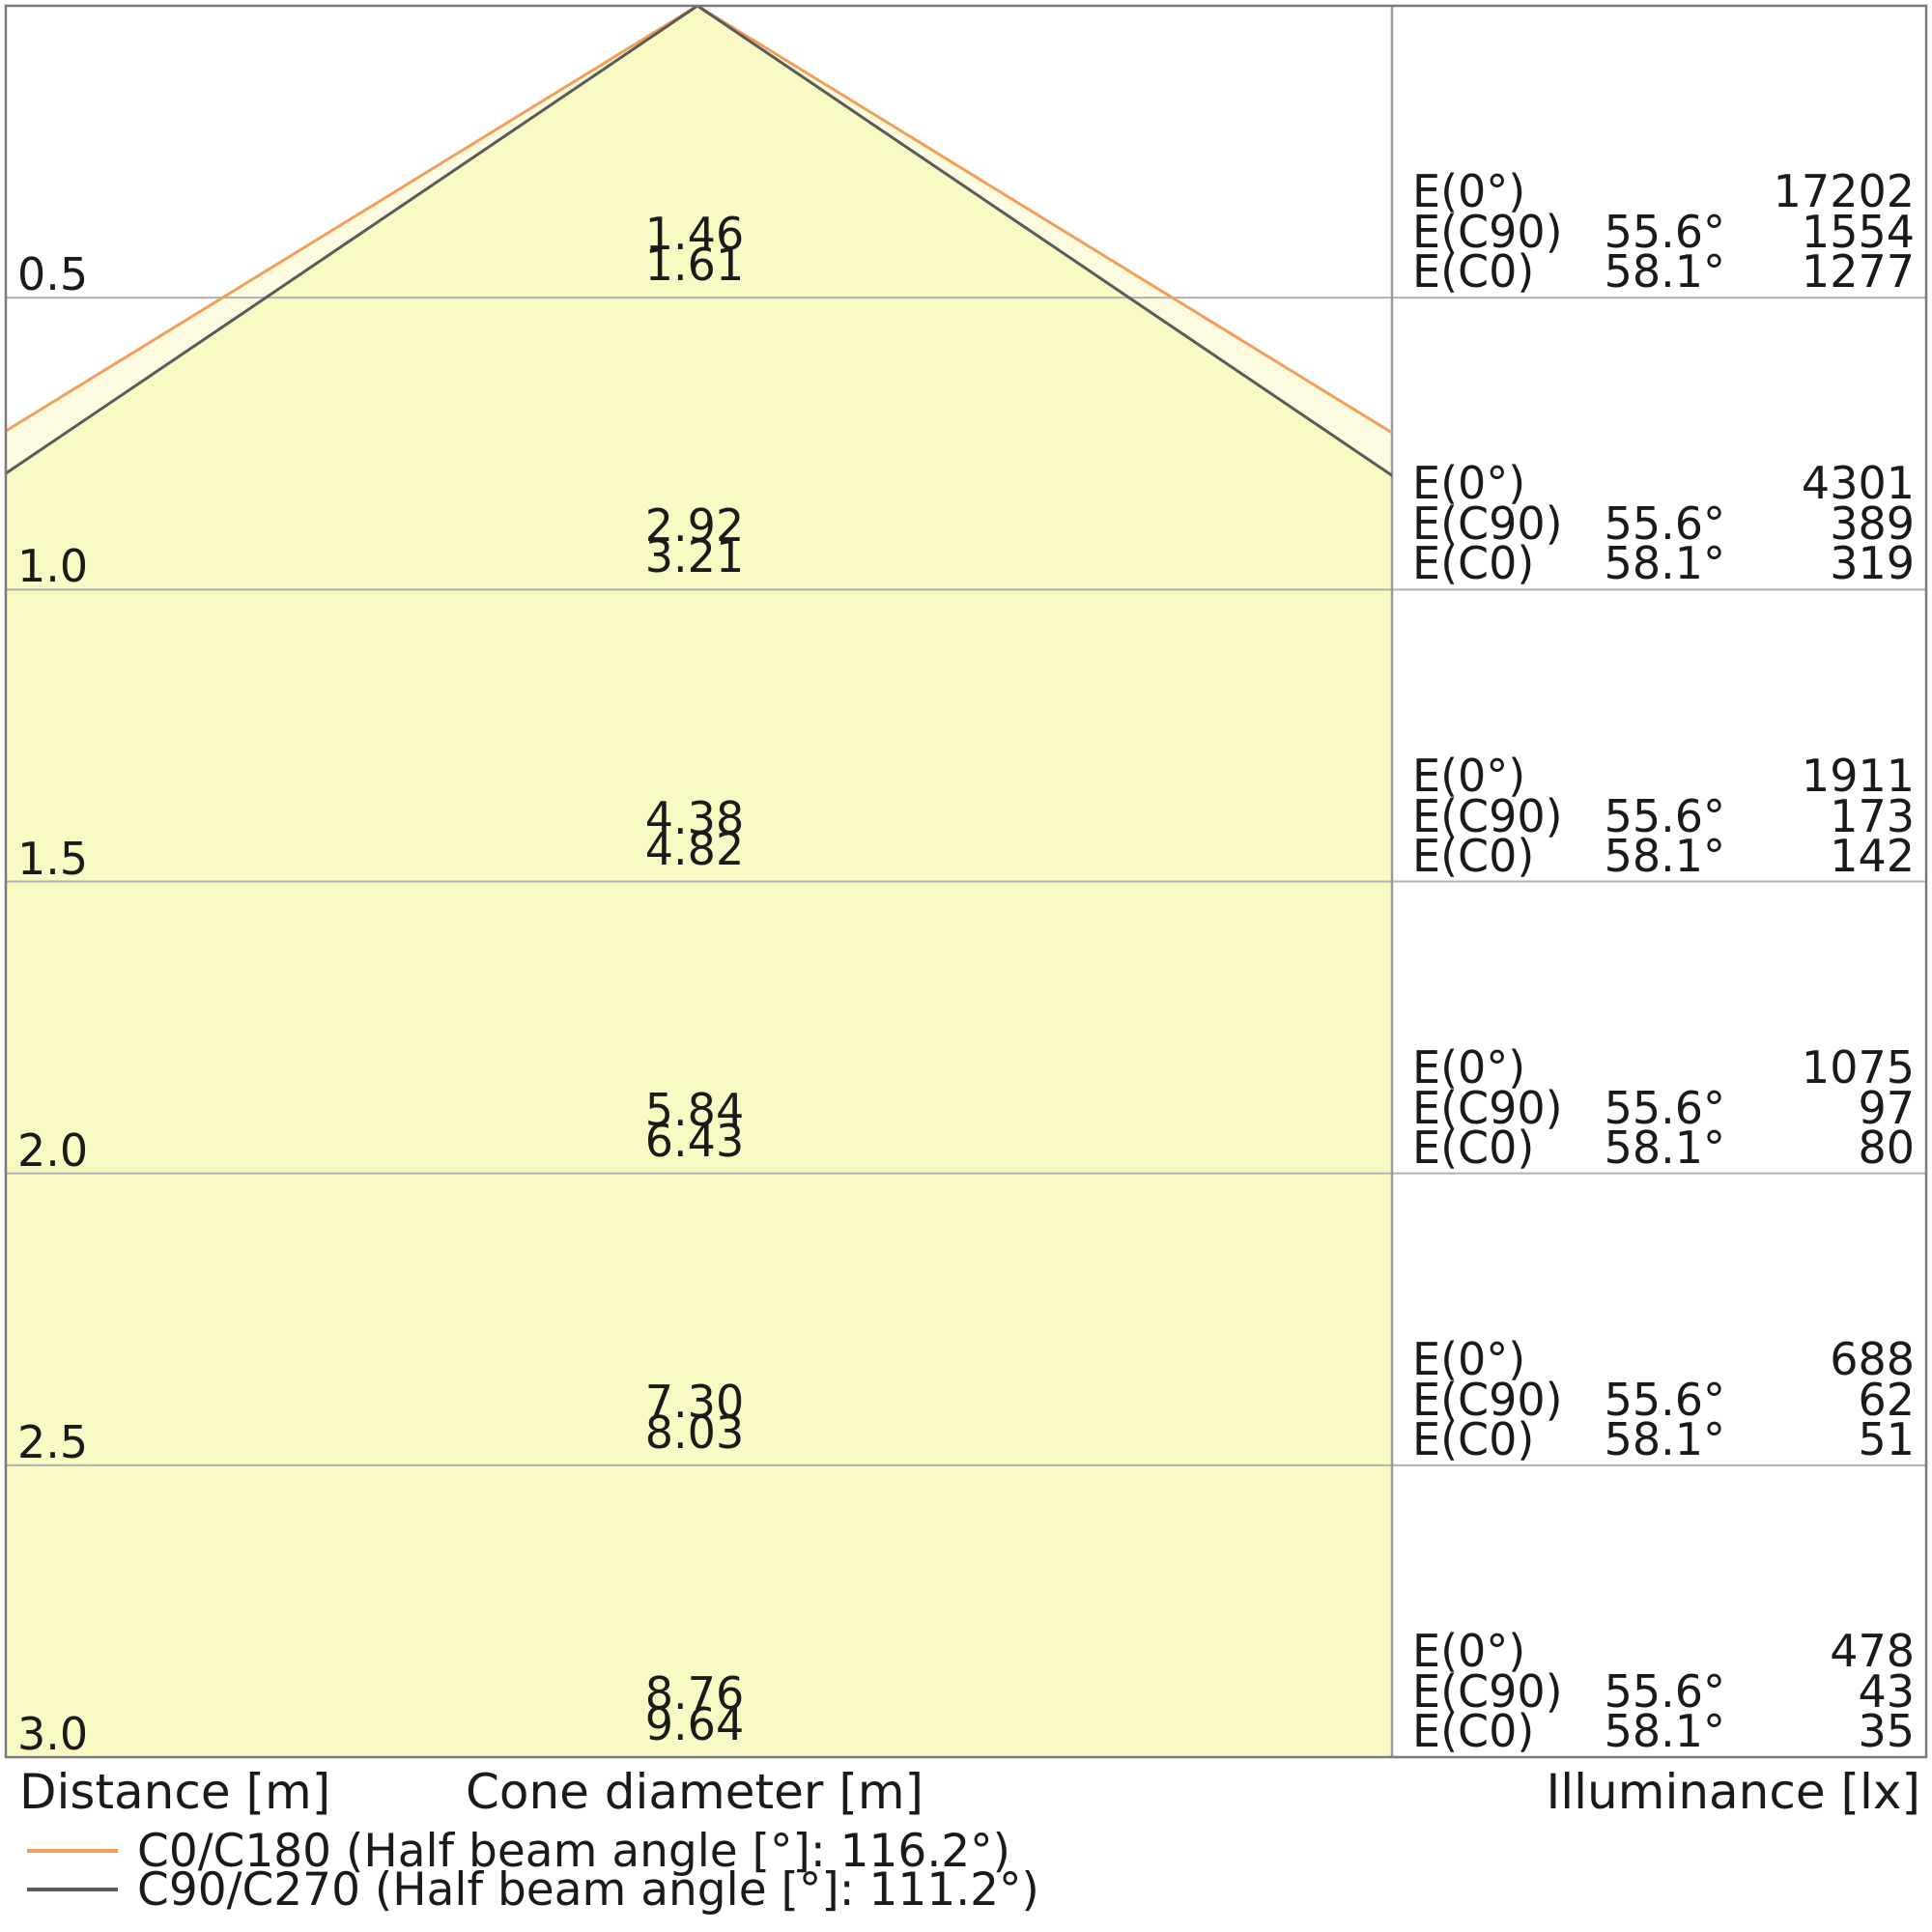 This screenshot has width=1932, height=1932. I want to click on illuminance-value: 478, so click(1872, 1651).